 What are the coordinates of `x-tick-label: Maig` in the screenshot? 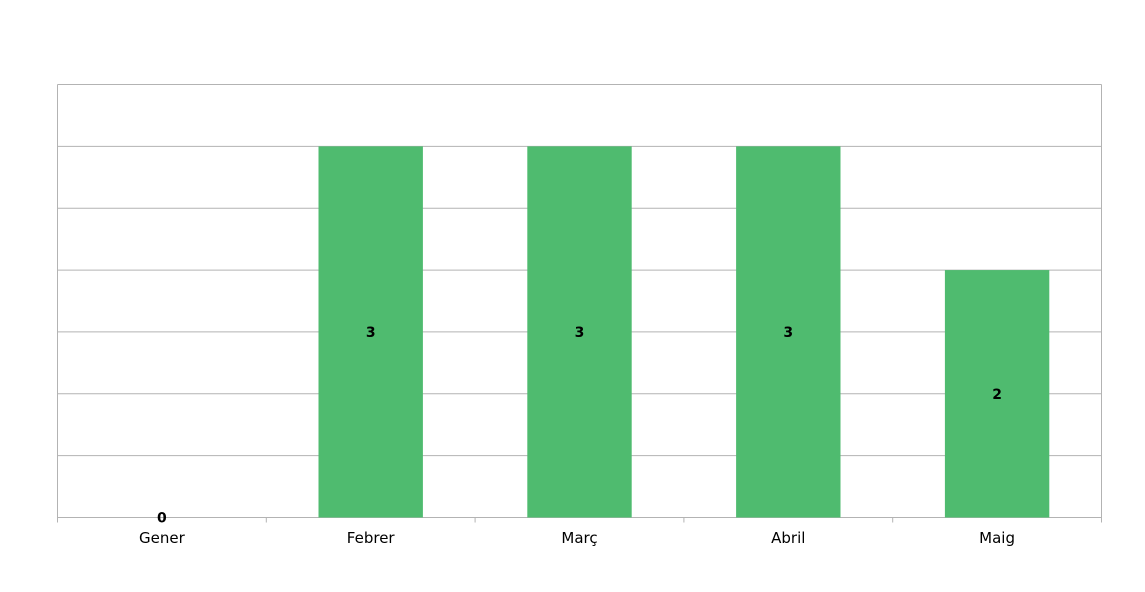 It's located at (997, 538).